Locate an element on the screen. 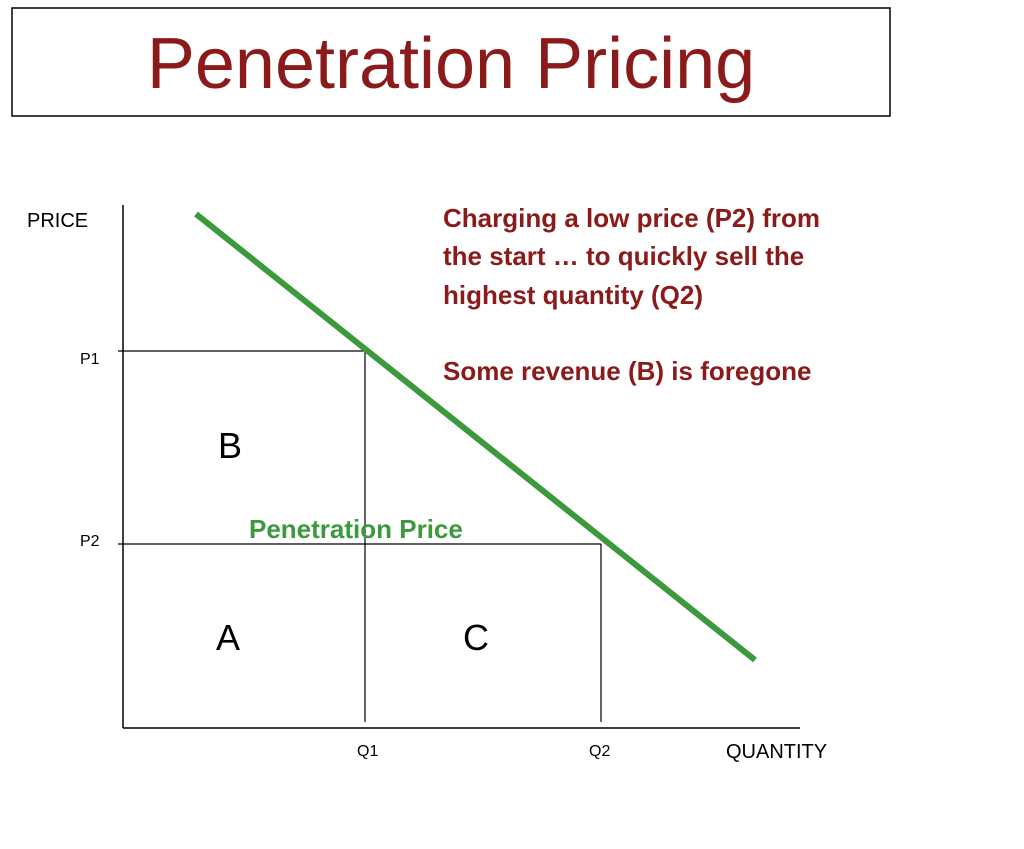  x-axis-label: QUANTITY is located at coordinates (776, 752).